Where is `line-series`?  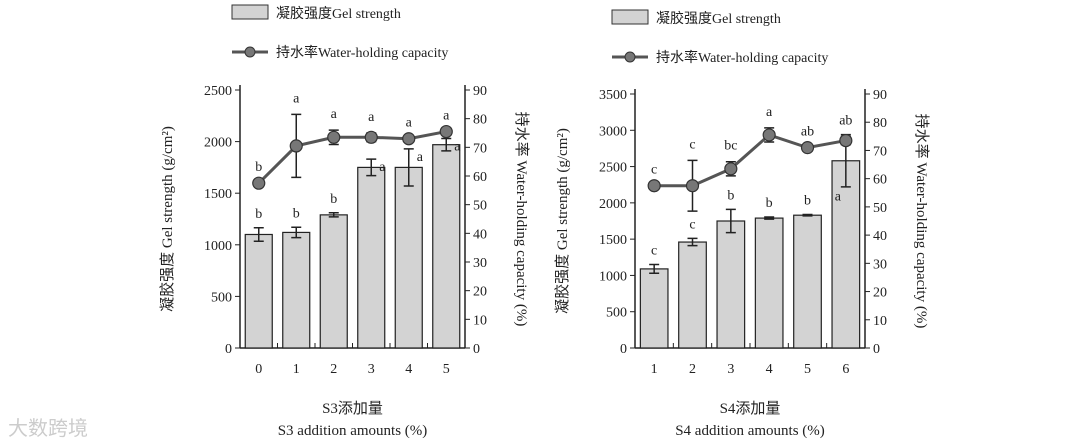
line-series is located at coordinates (750, 160).